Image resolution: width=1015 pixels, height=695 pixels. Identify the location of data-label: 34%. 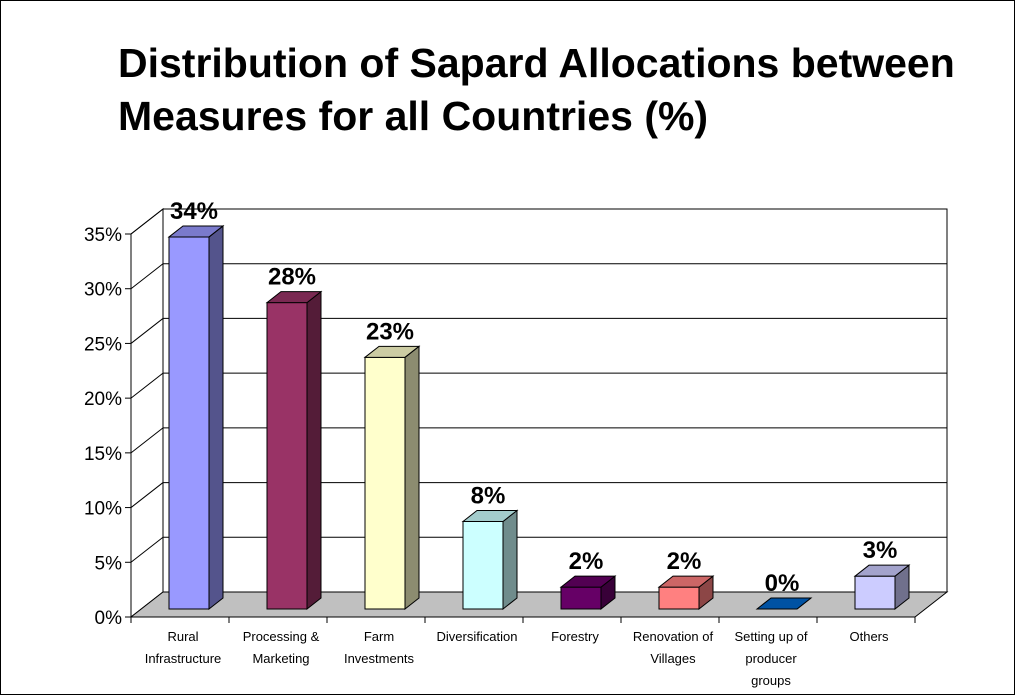
(194, 211).